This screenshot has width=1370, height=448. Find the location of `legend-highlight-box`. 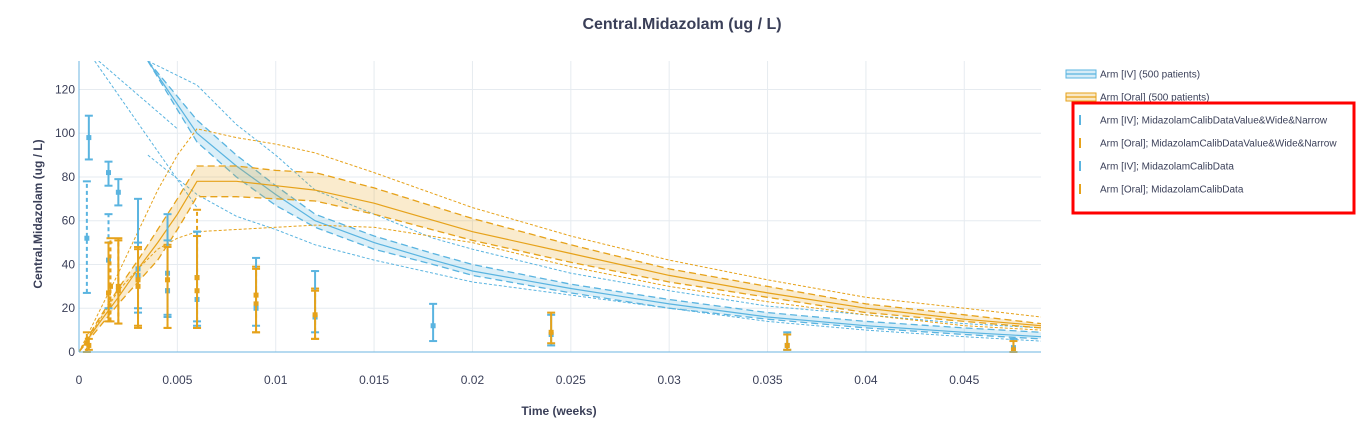

legend-highlight-box is located at coordinates (1213, 158).